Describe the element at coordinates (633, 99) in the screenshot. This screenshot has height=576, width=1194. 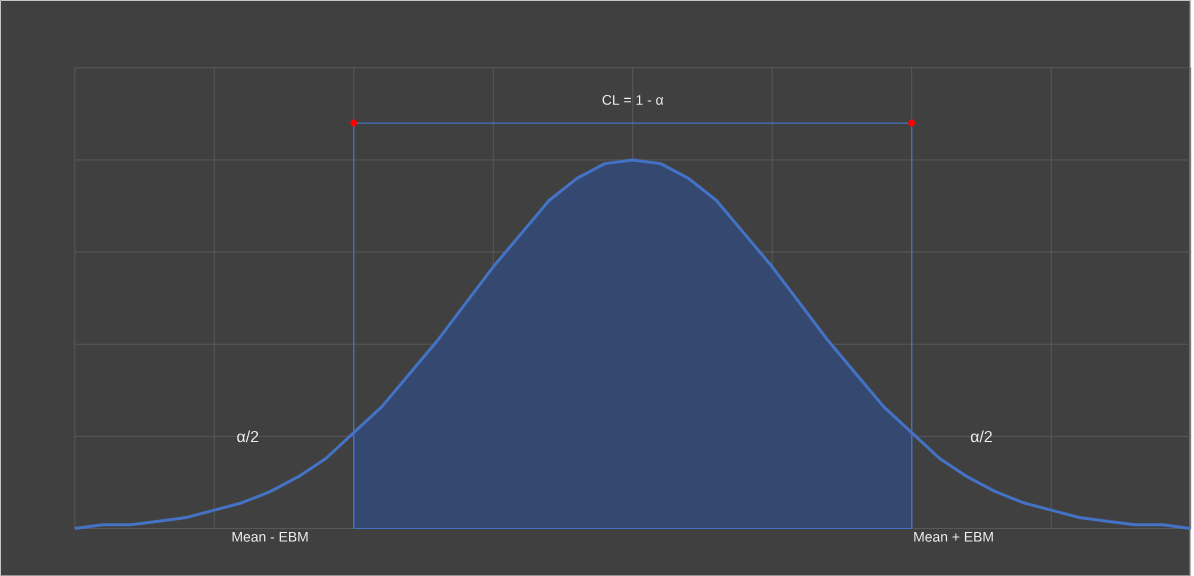
I see `text: CL = 1 - α` at that location.